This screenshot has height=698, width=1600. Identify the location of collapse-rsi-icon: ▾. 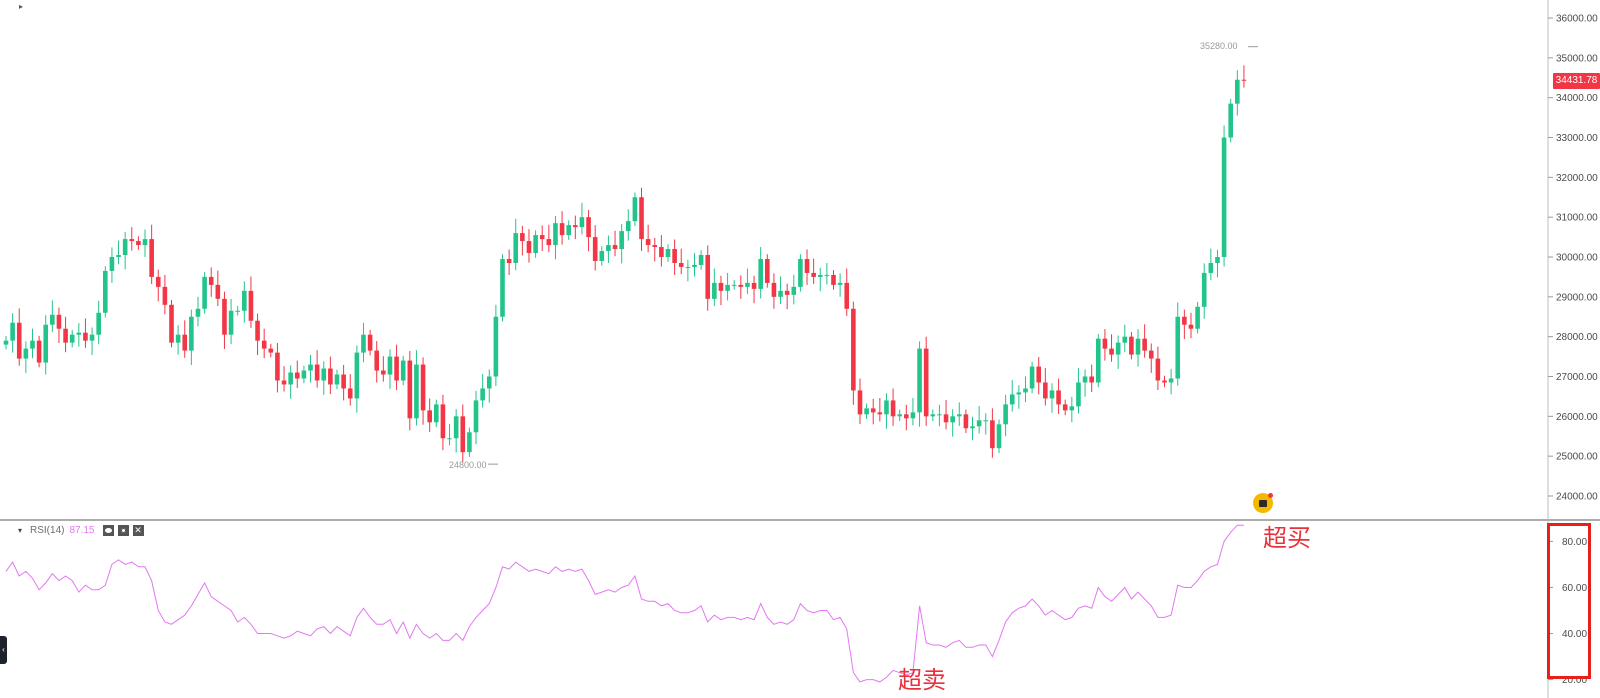
(20, 530).